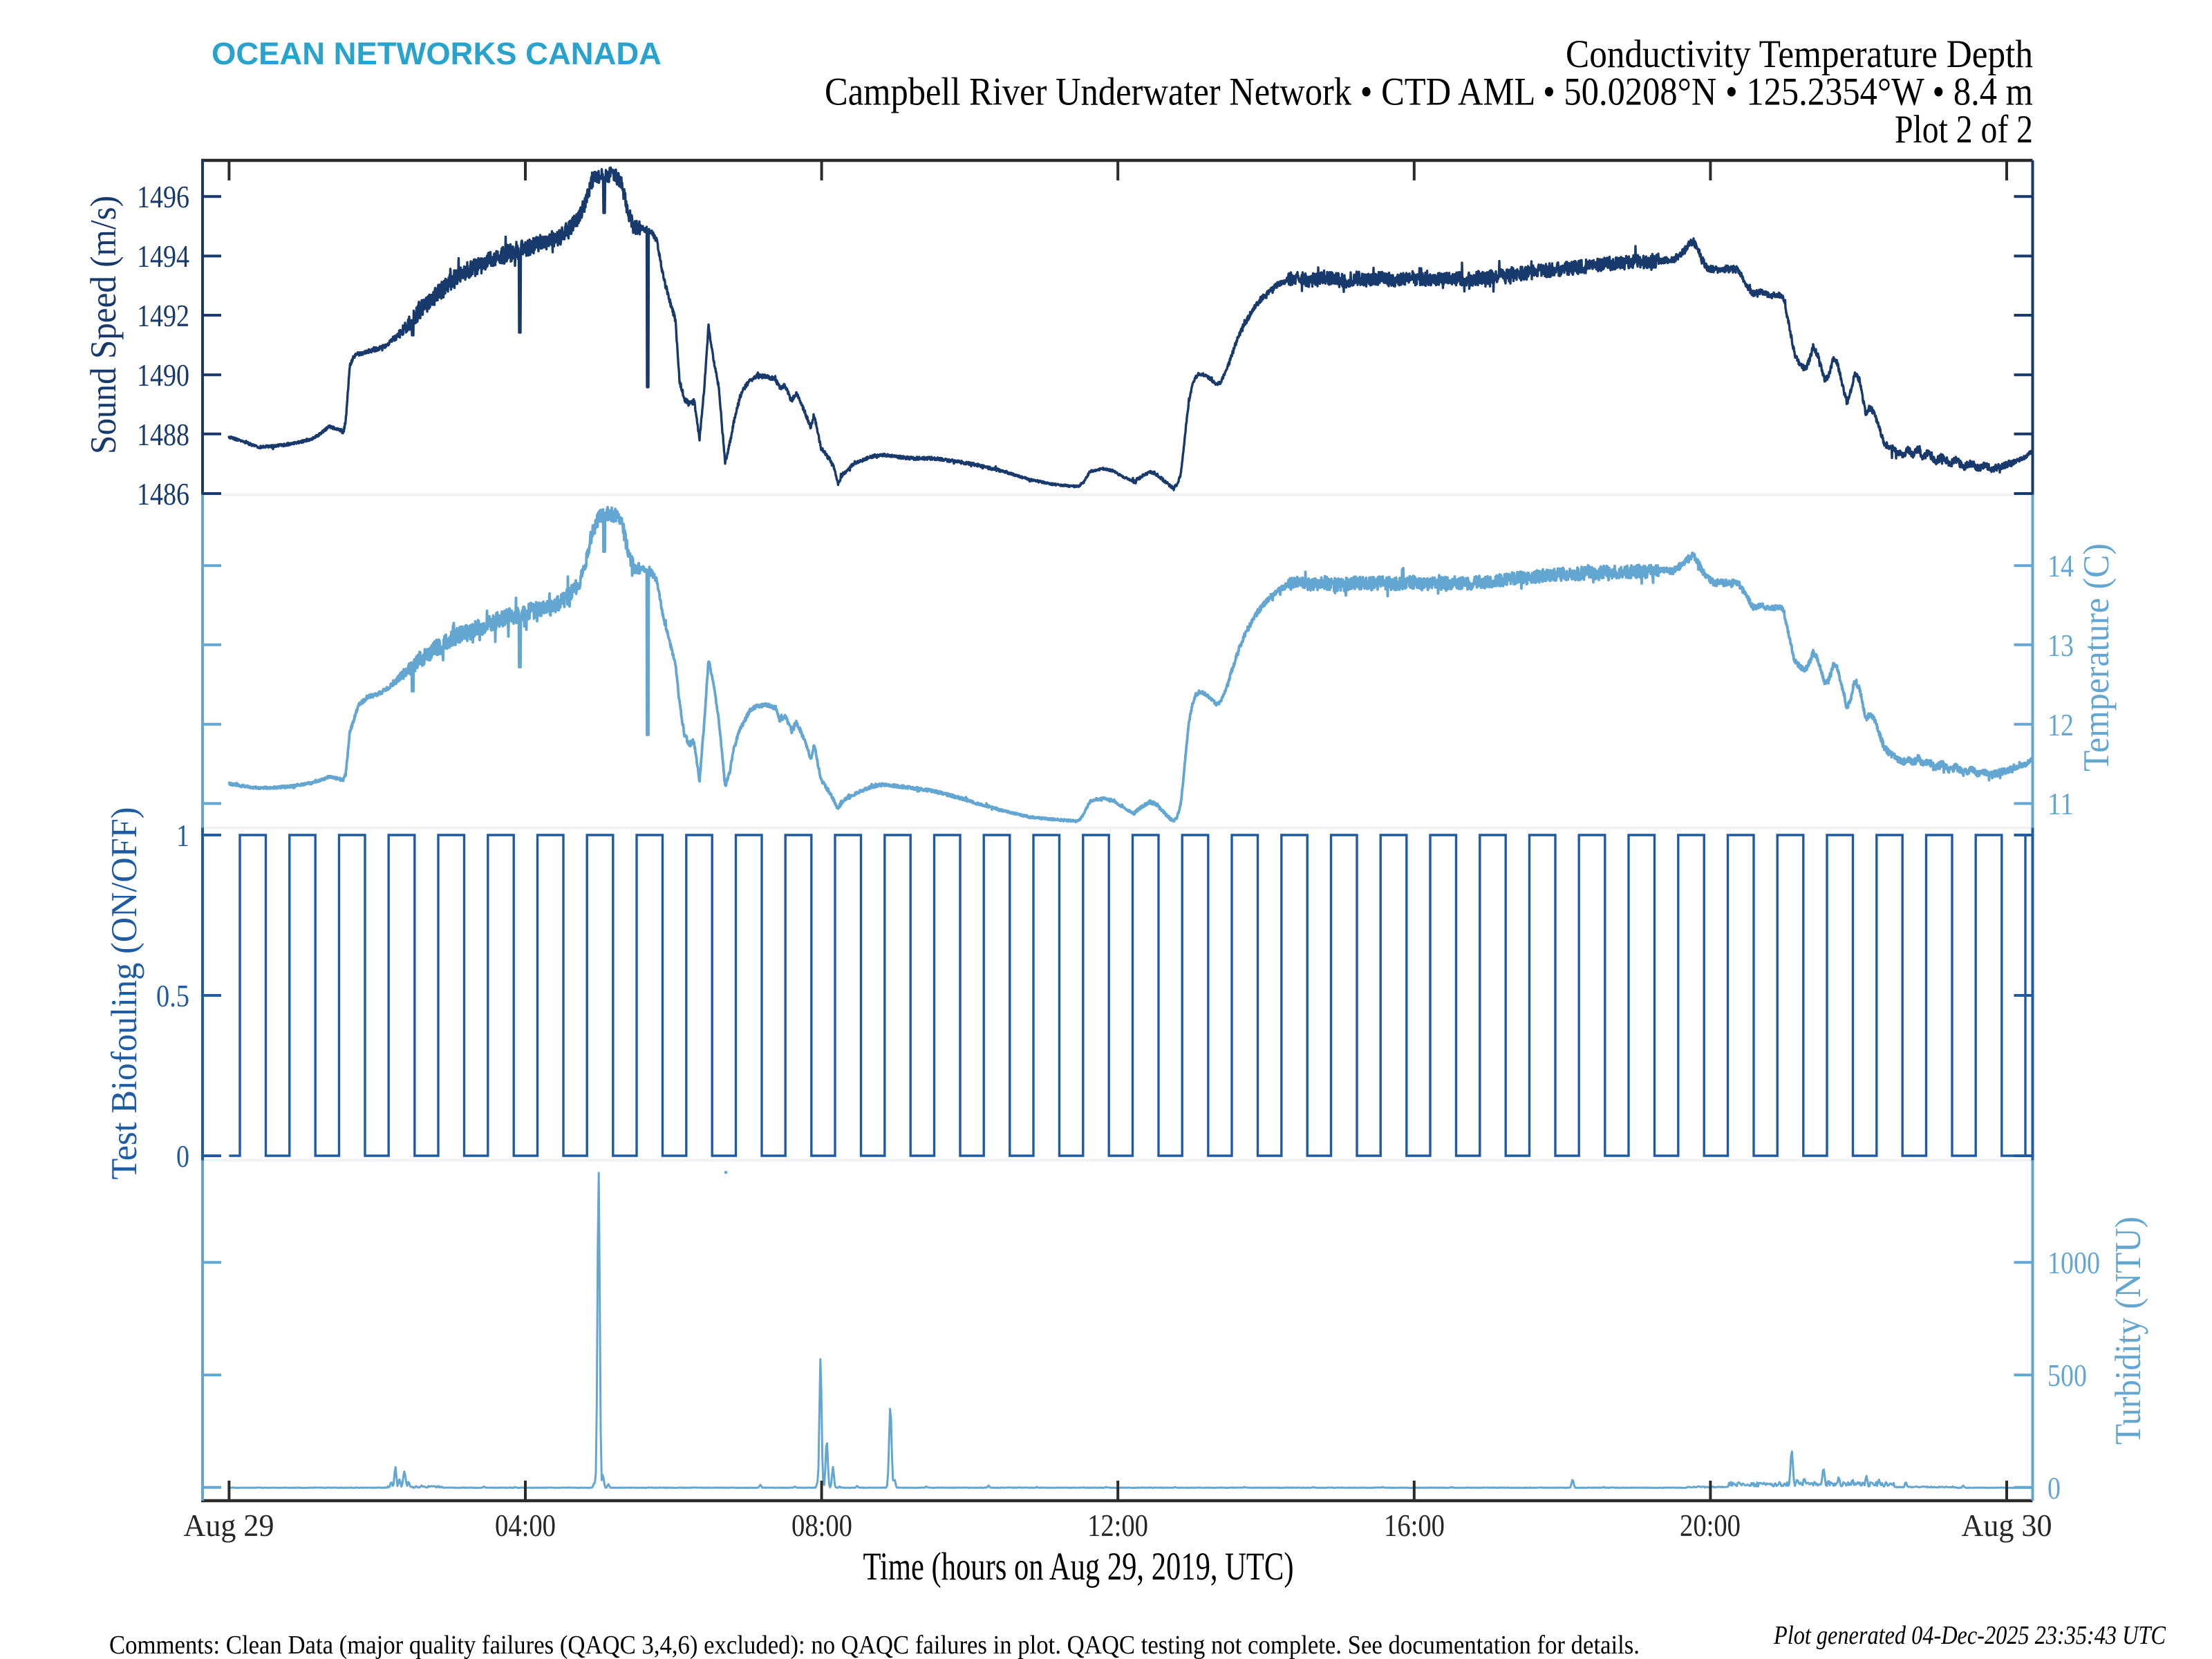 This screenshot has width=2212, height=1659. I want to click on svg-text: 13, so click(2060, 645).